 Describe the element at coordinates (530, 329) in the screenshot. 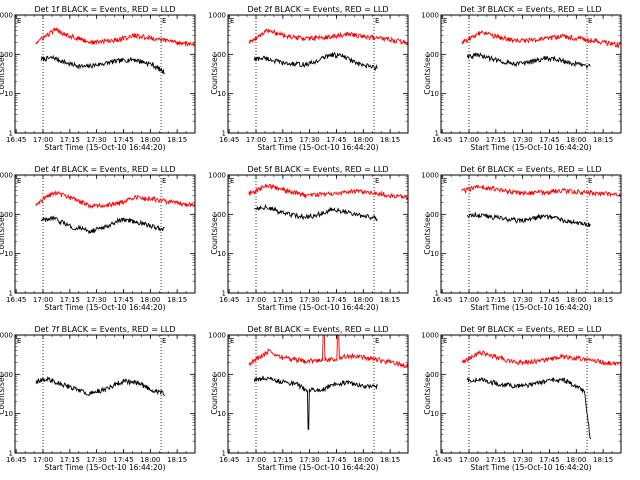

I see `panel-title: Det 9f BLACK = Events, RED = LLD` at that location.